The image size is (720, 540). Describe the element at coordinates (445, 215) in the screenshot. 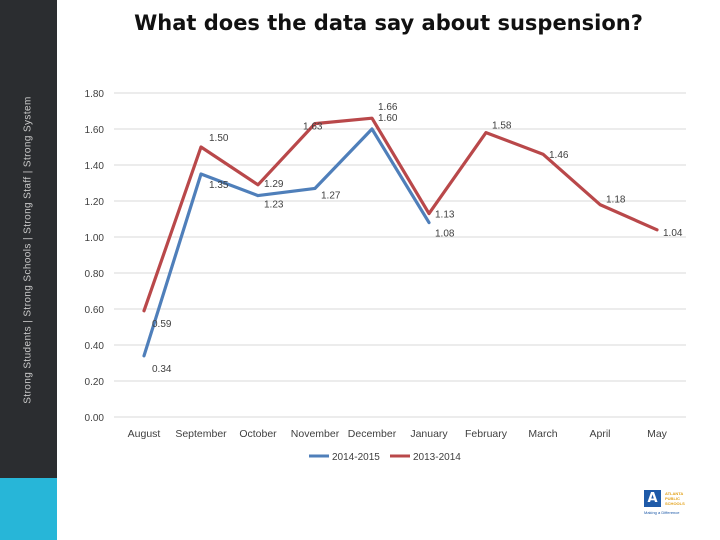

I see `data-label: 1.13` at that location.